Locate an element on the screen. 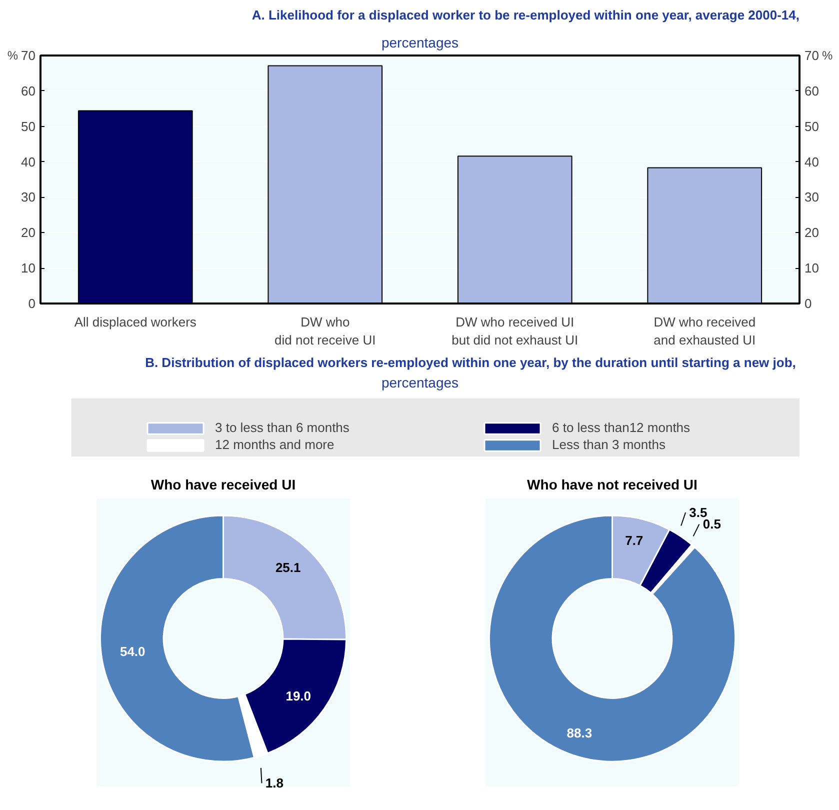  y-axis-title: % is located at coordinates (12, 55).